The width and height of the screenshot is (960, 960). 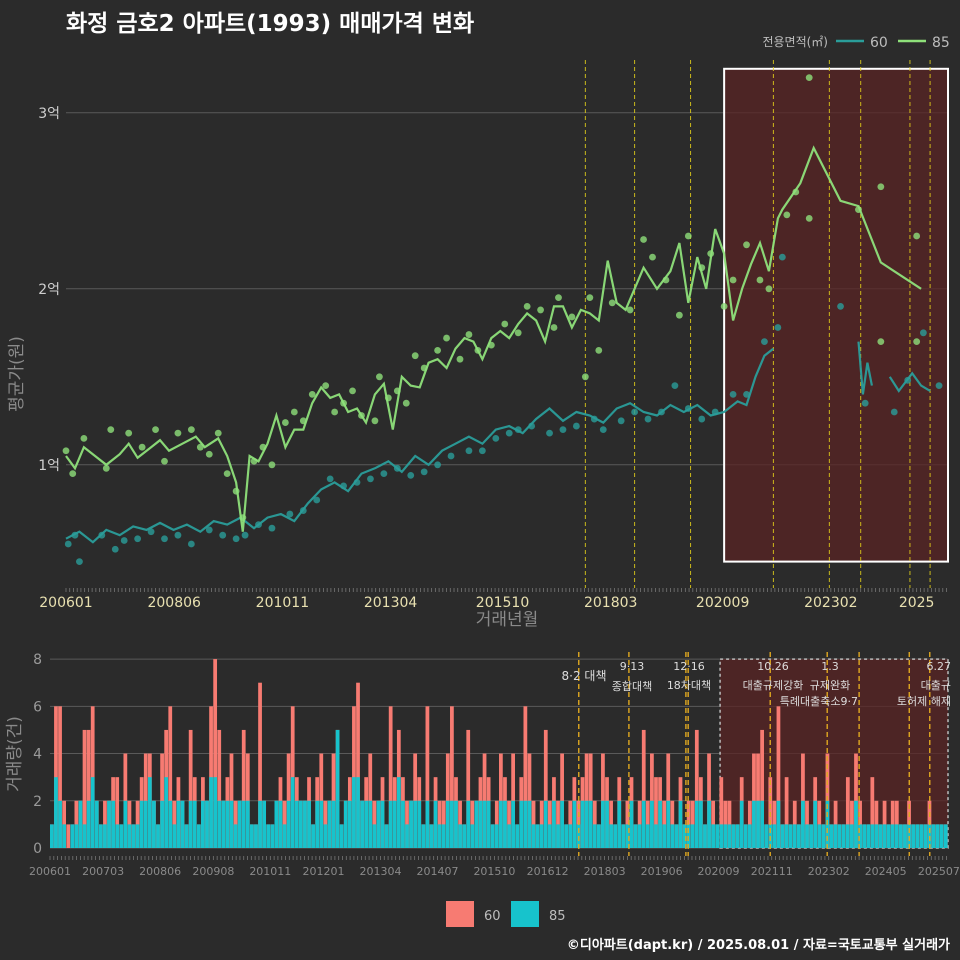 I want to click on volume-policy-date: 6.27, so click(x=939, y=666).